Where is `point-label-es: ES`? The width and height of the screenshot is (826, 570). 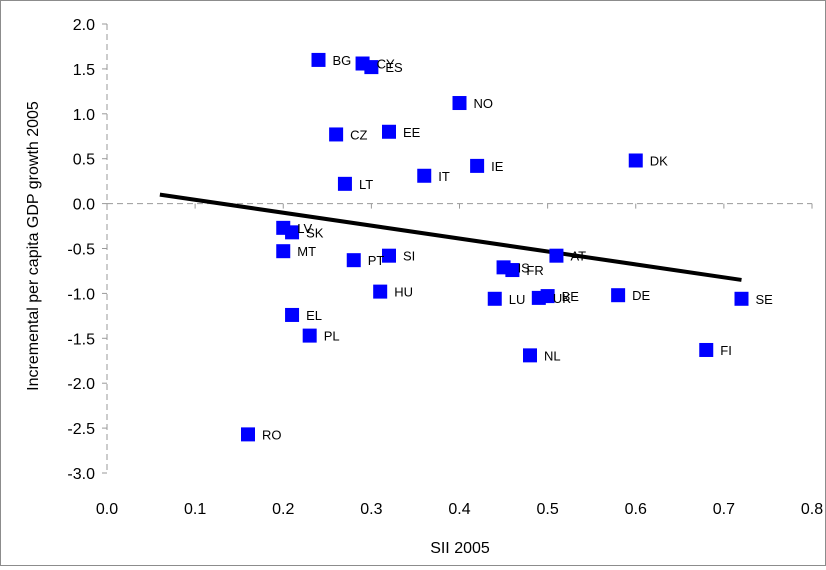 point-label-es: ES is located at coordinates (394, 67).